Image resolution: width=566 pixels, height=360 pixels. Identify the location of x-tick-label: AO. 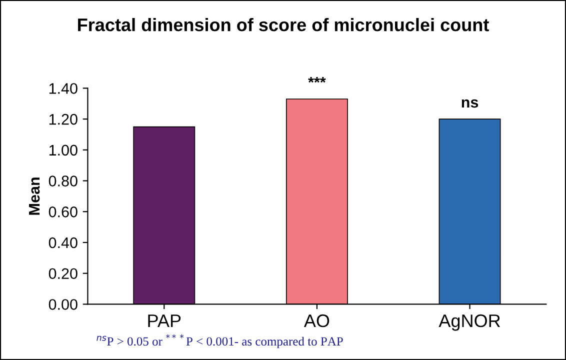
(317, 321).